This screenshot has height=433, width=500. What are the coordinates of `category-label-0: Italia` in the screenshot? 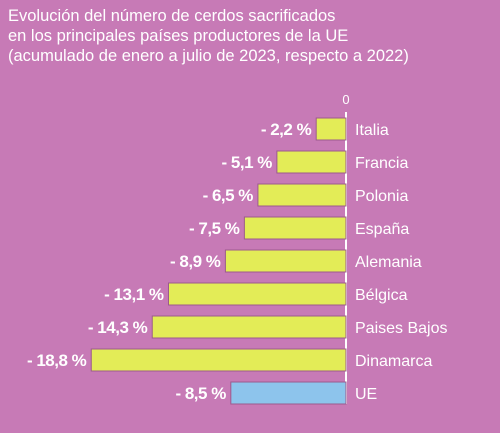 It's located at (372, 130).